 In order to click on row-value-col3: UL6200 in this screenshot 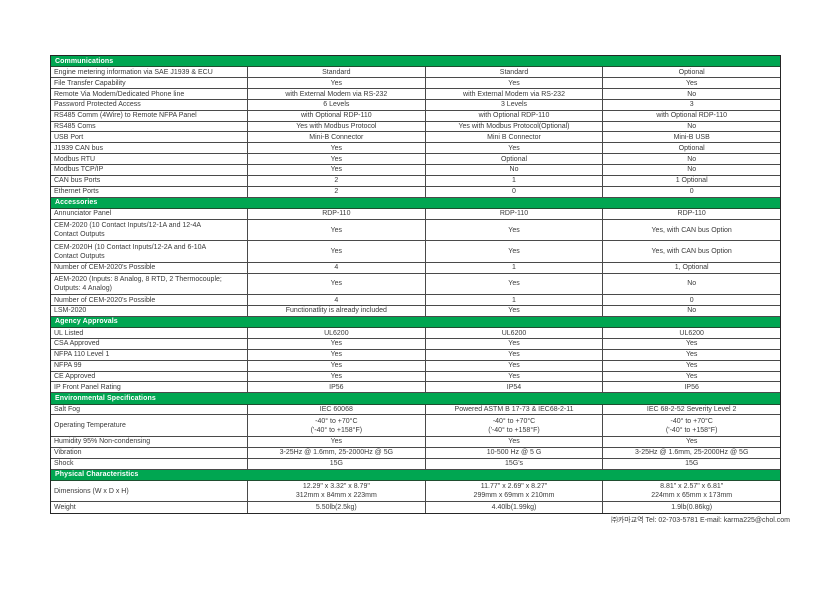, I will do `click(691, 333)`.